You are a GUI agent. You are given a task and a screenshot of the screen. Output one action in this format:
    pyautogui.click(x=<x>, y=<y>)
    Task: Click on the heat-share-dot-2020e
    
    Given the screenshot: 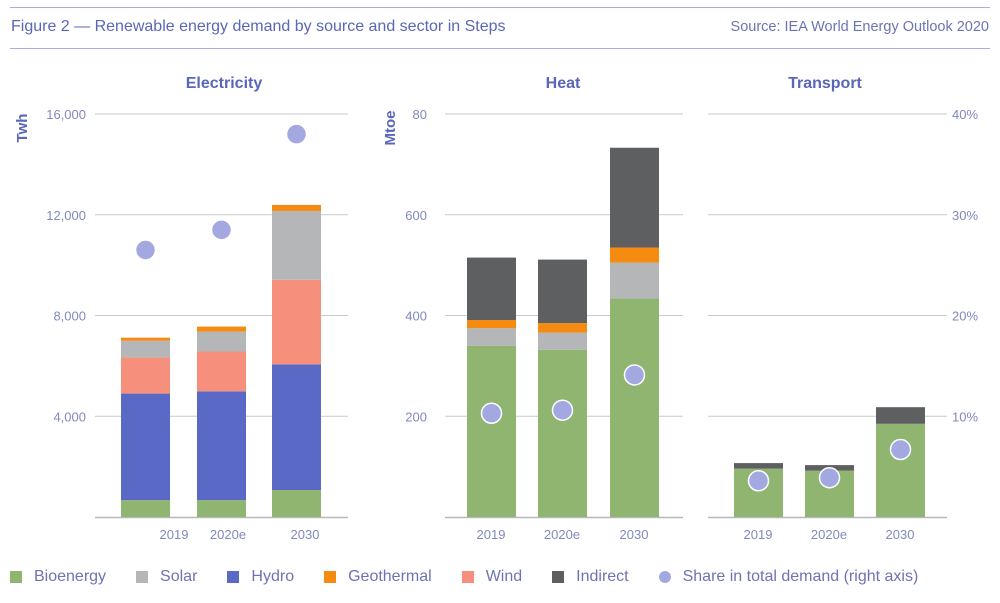 What is the action you would take?
    pyautogui.click(x=562, y=410)
    